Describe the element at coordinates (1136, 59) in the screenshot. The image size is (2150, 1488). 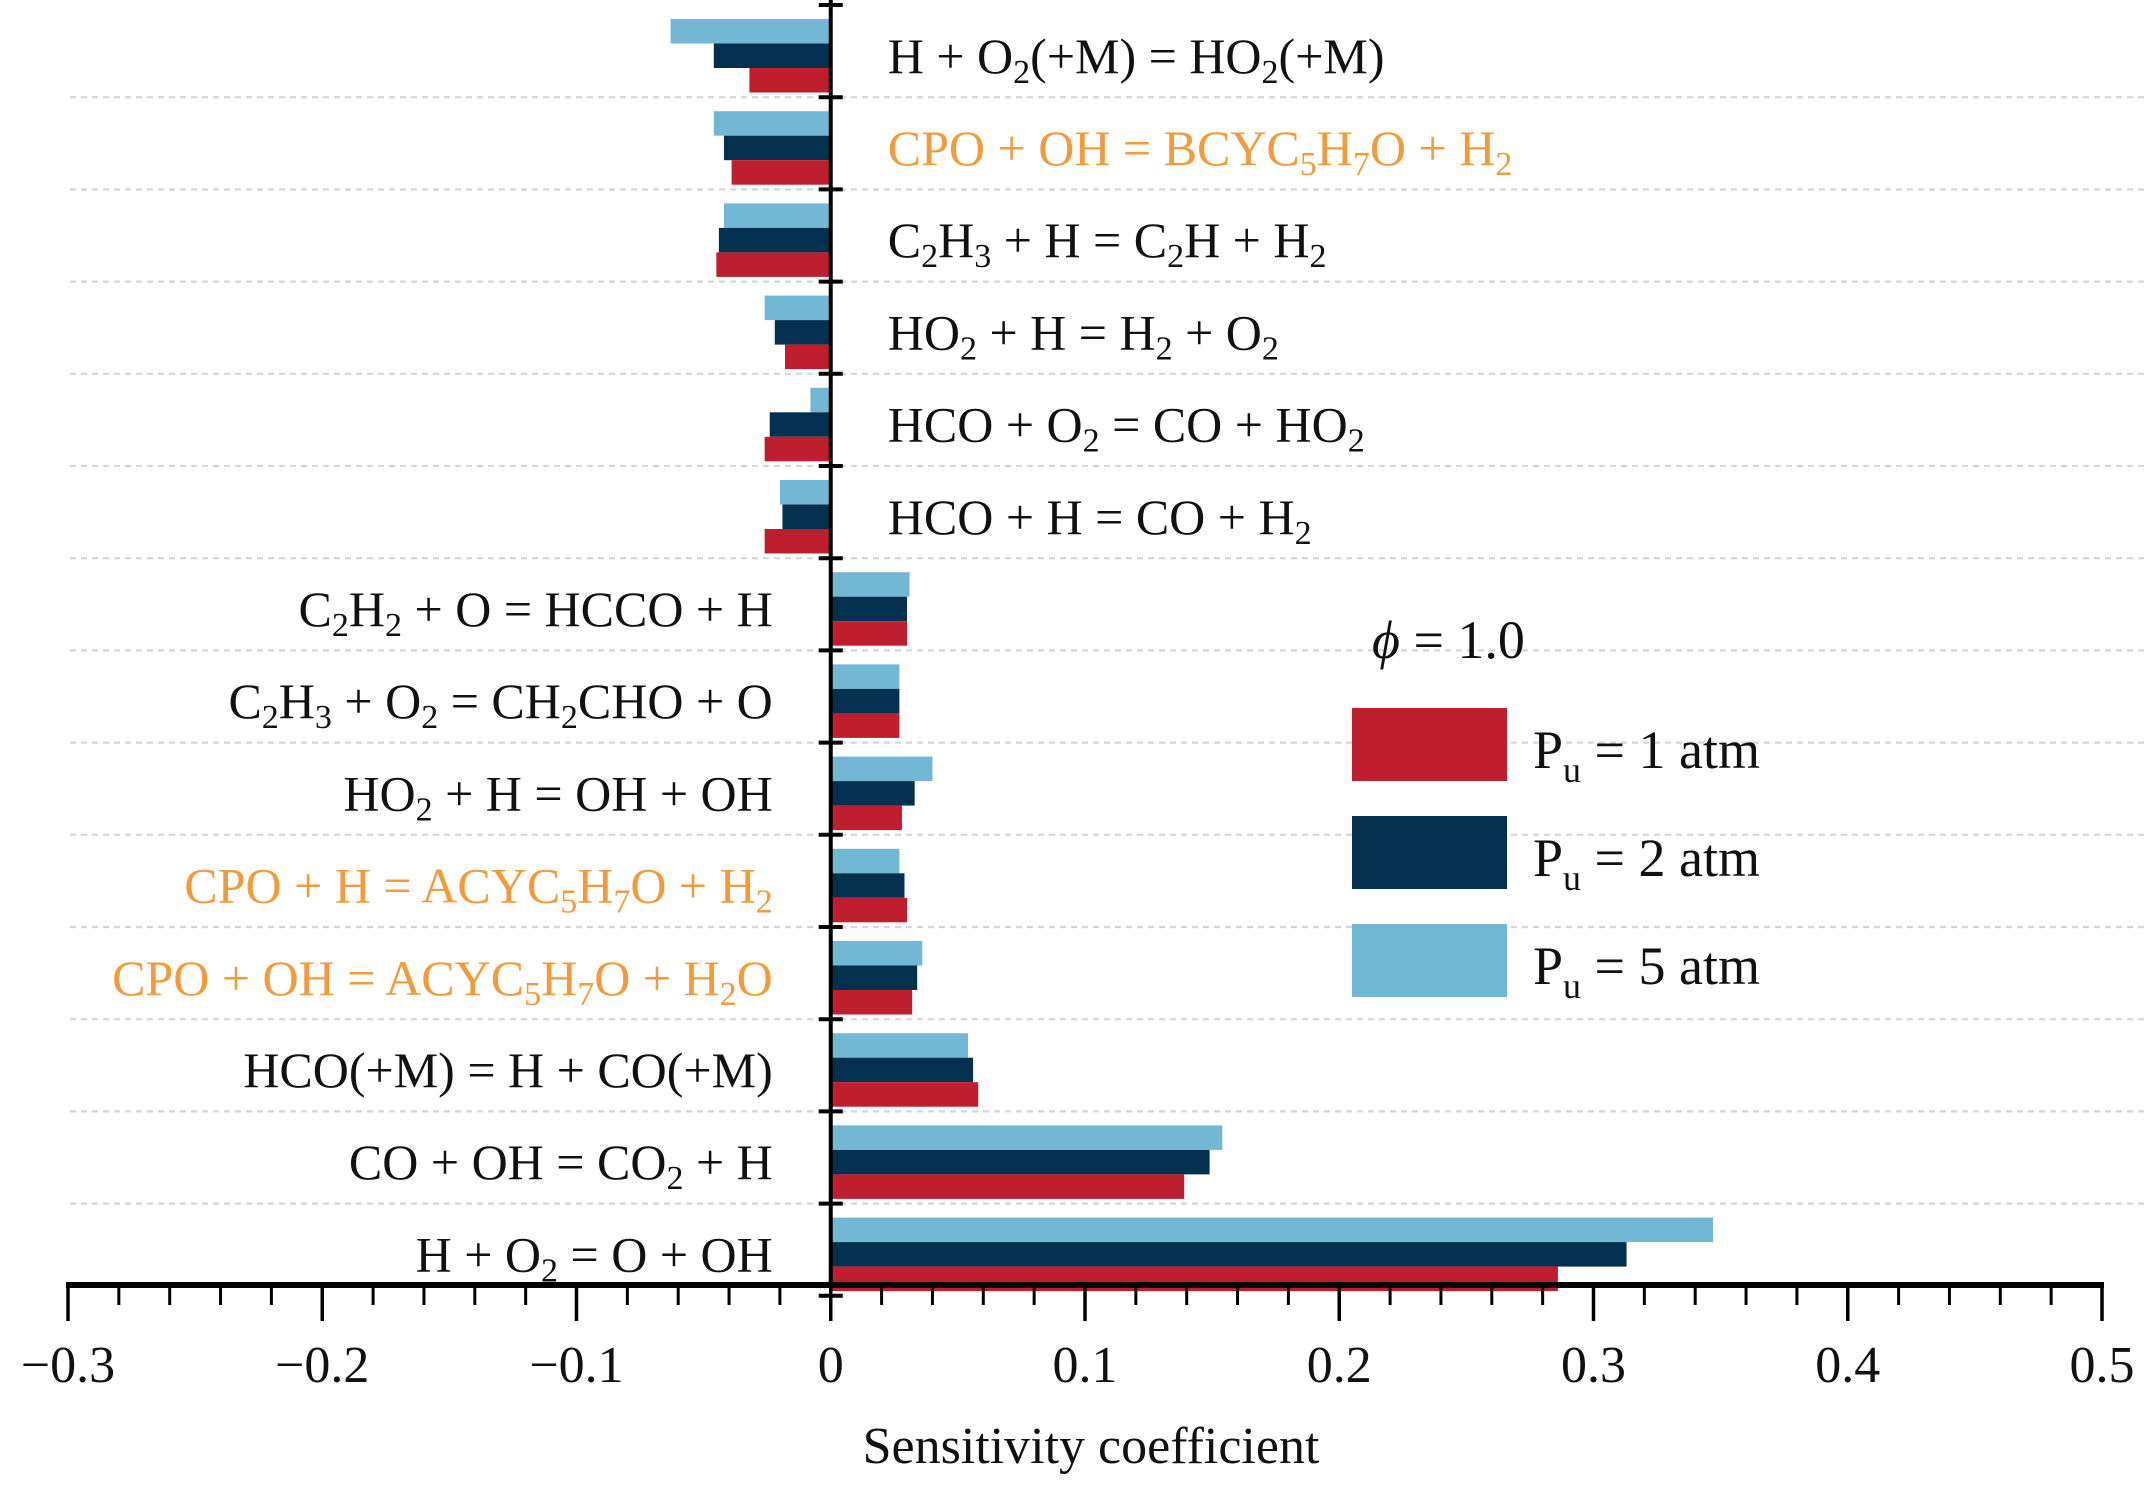
I see `category-label: H + O2(+M) = HO2(+M)` at that location.